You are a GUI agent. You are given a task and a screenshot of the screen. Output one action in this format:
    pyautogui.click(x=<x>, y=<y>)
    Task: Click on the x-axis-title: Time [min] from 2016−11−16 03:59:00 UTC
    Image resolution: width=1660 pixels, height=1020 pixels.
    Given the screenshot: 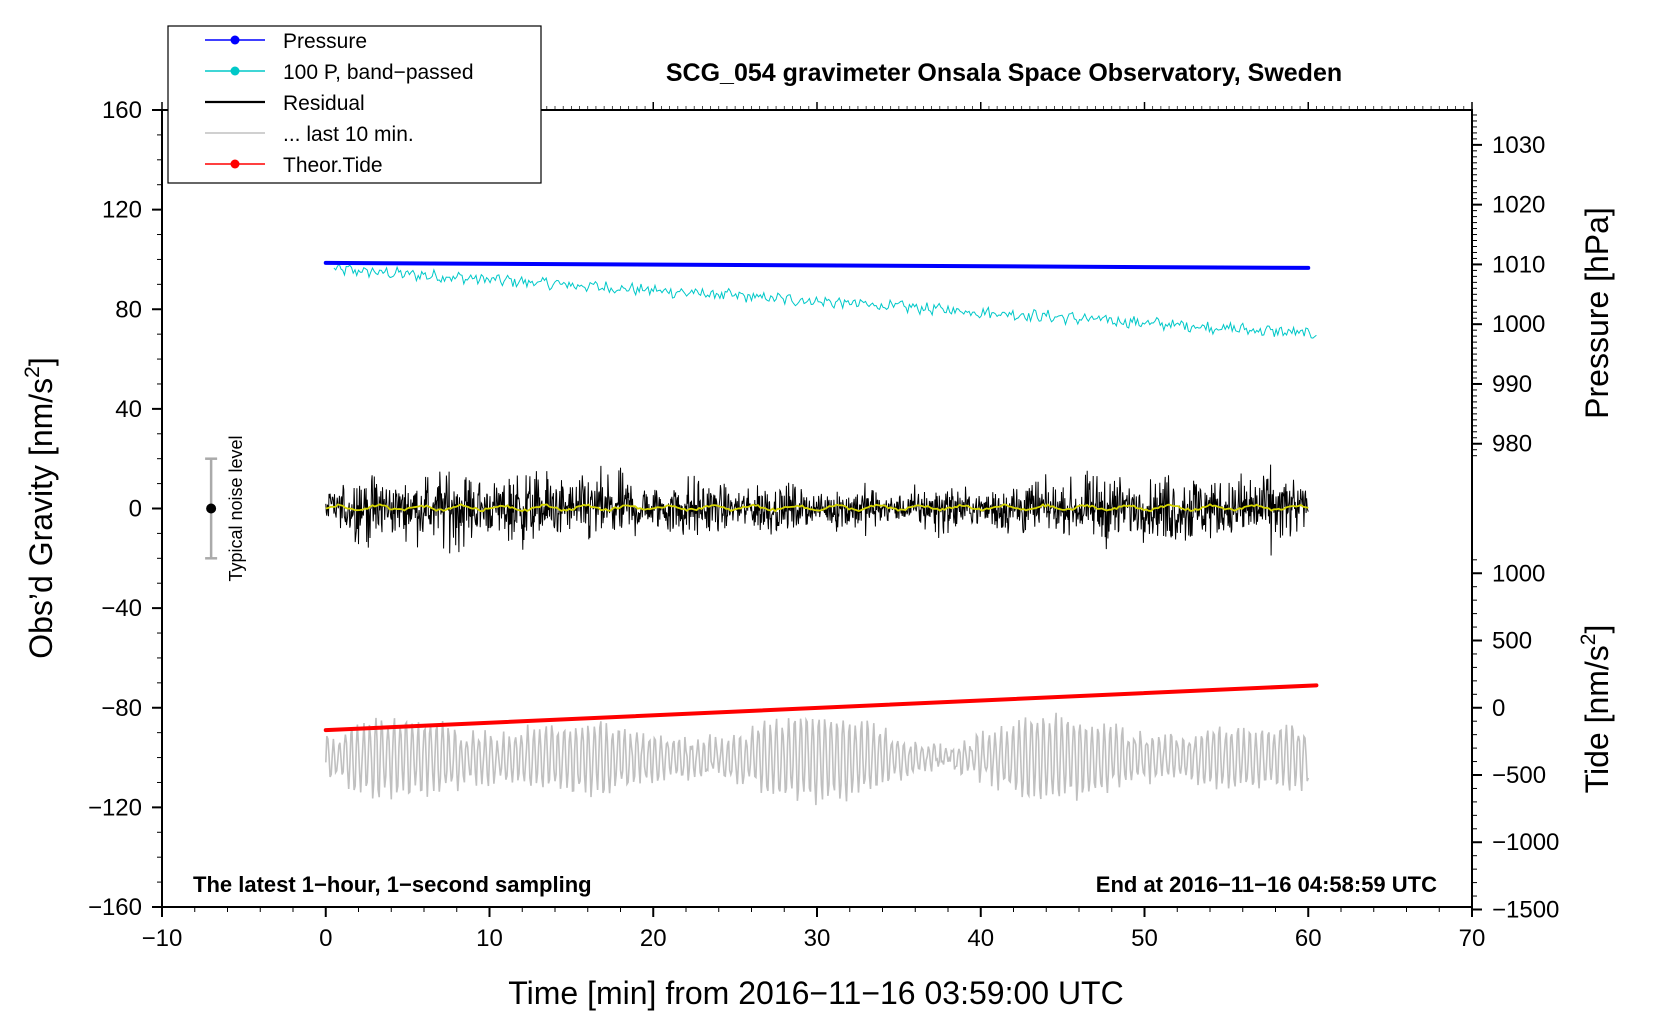 What is the action you would take?
    pyautogui.click(x=815, y=993)
    